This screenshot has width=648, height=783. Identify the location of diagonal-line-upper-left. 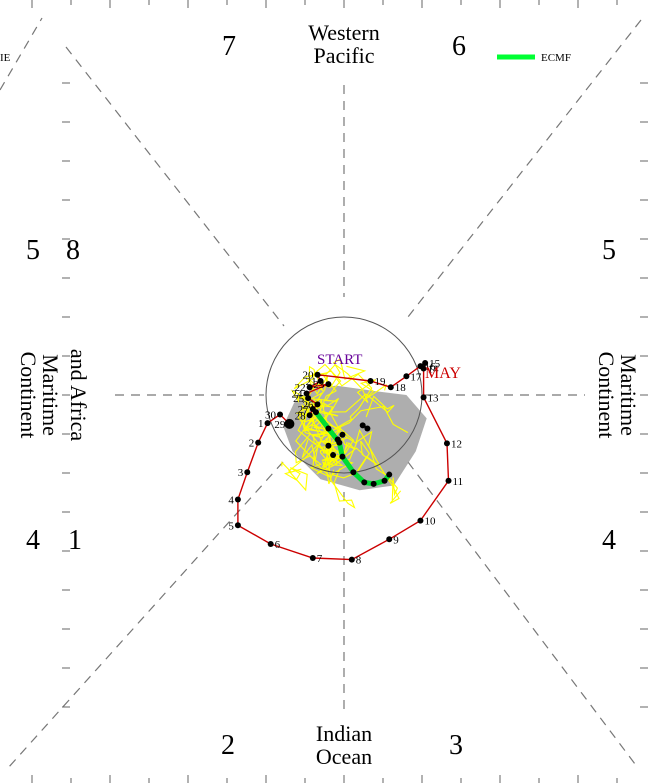
(175, 186).